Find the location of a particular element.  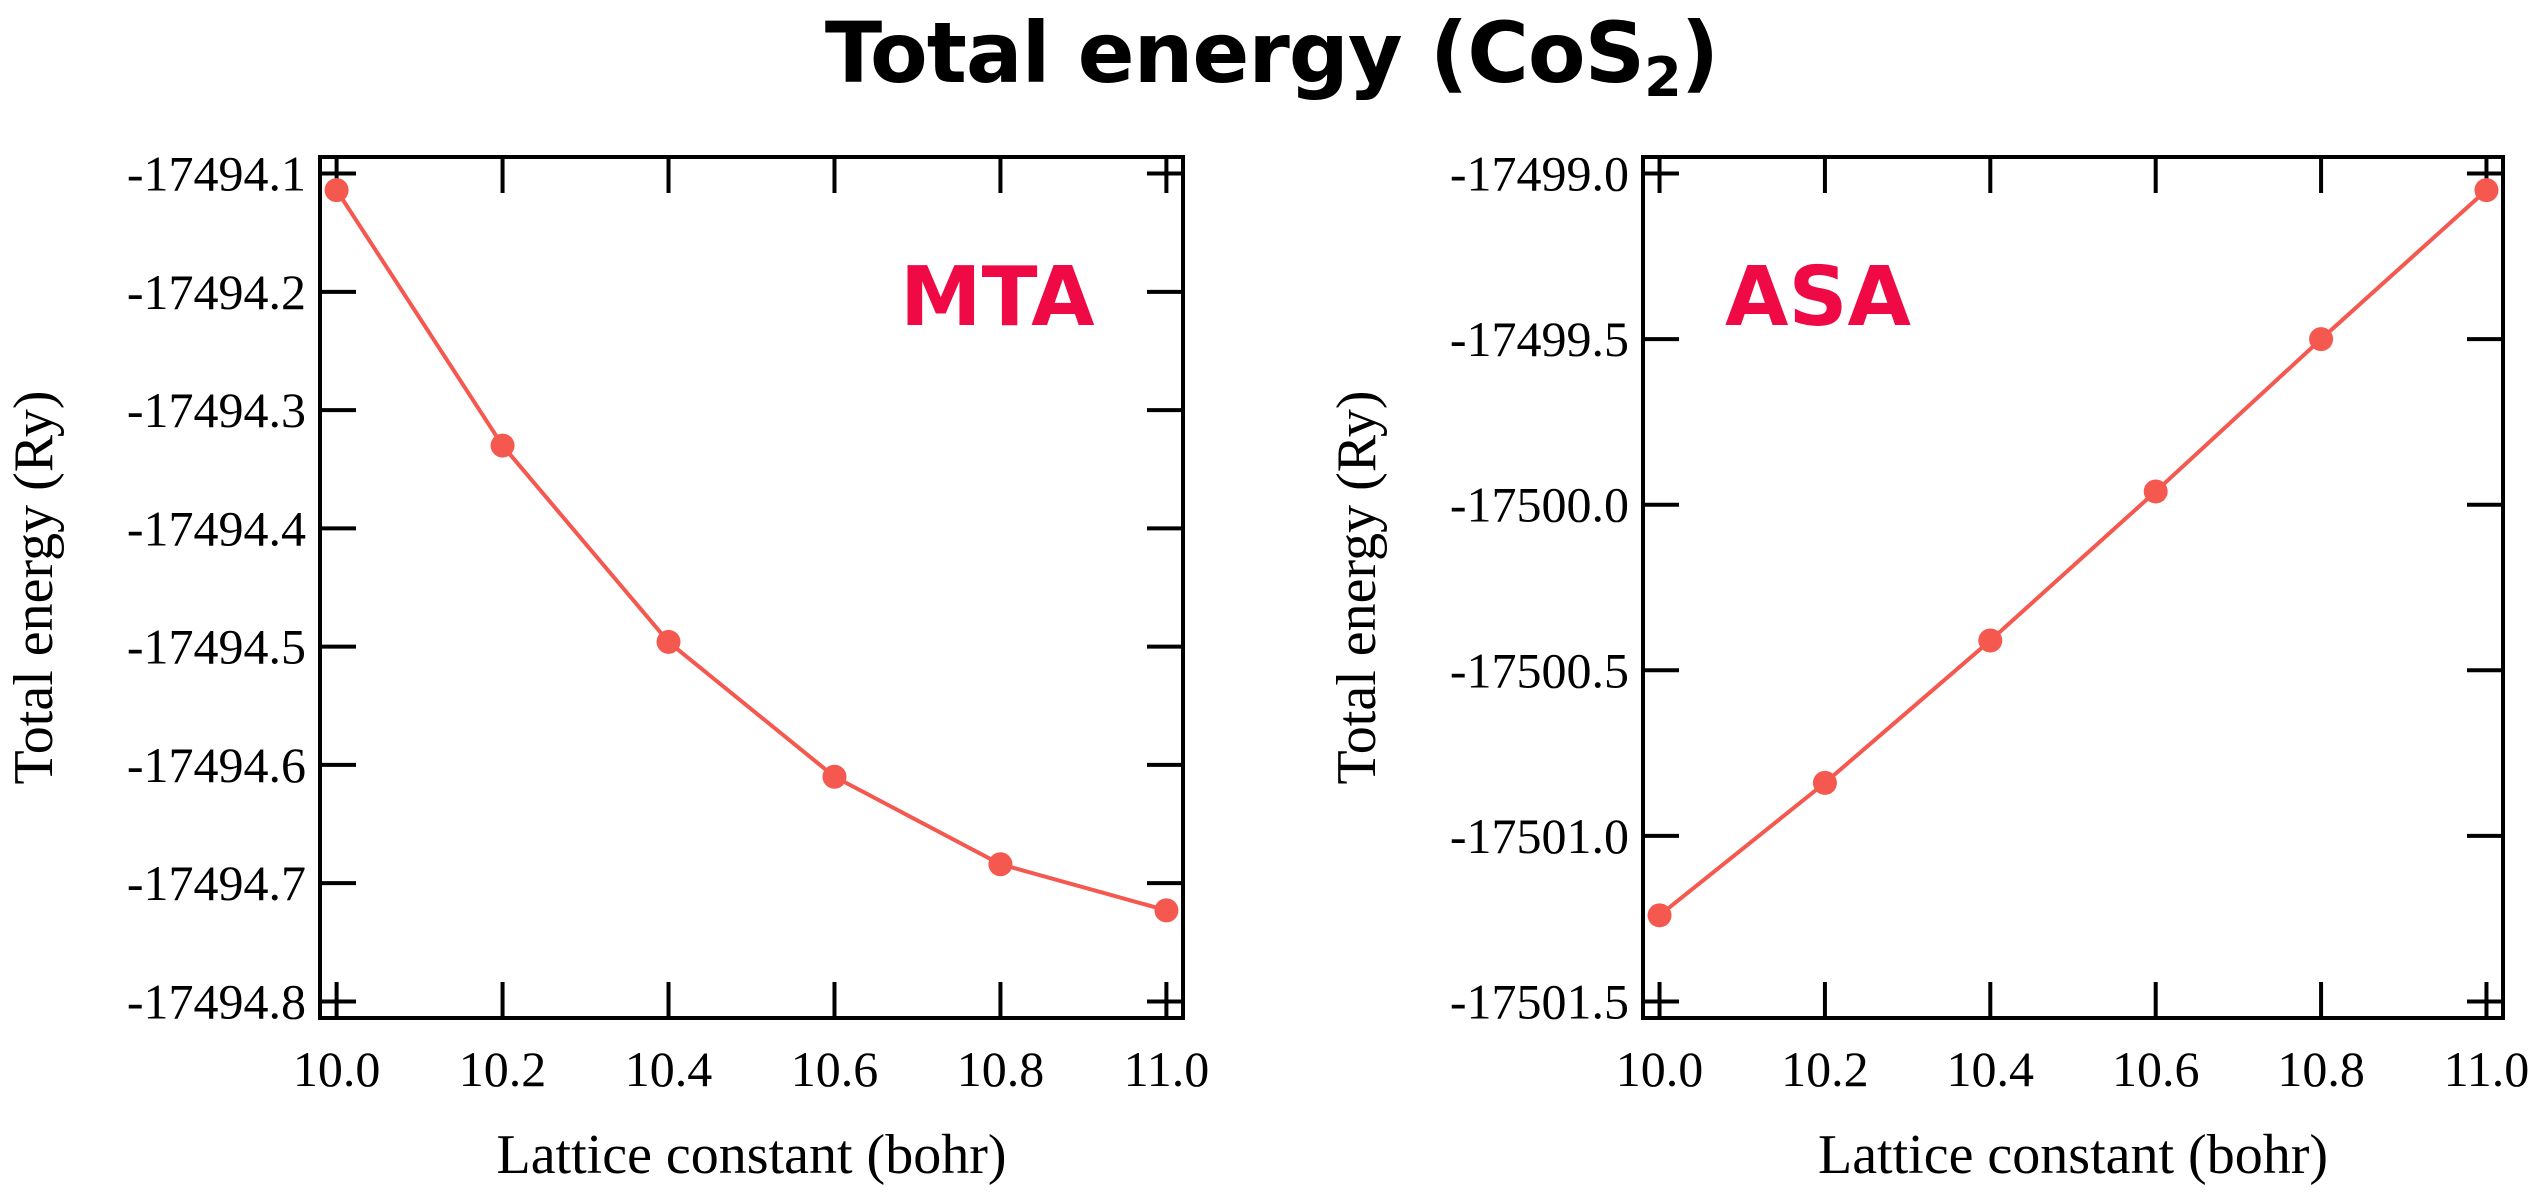

asa-xtick-label: 10.8 is located at coordinates (2321, 1069).